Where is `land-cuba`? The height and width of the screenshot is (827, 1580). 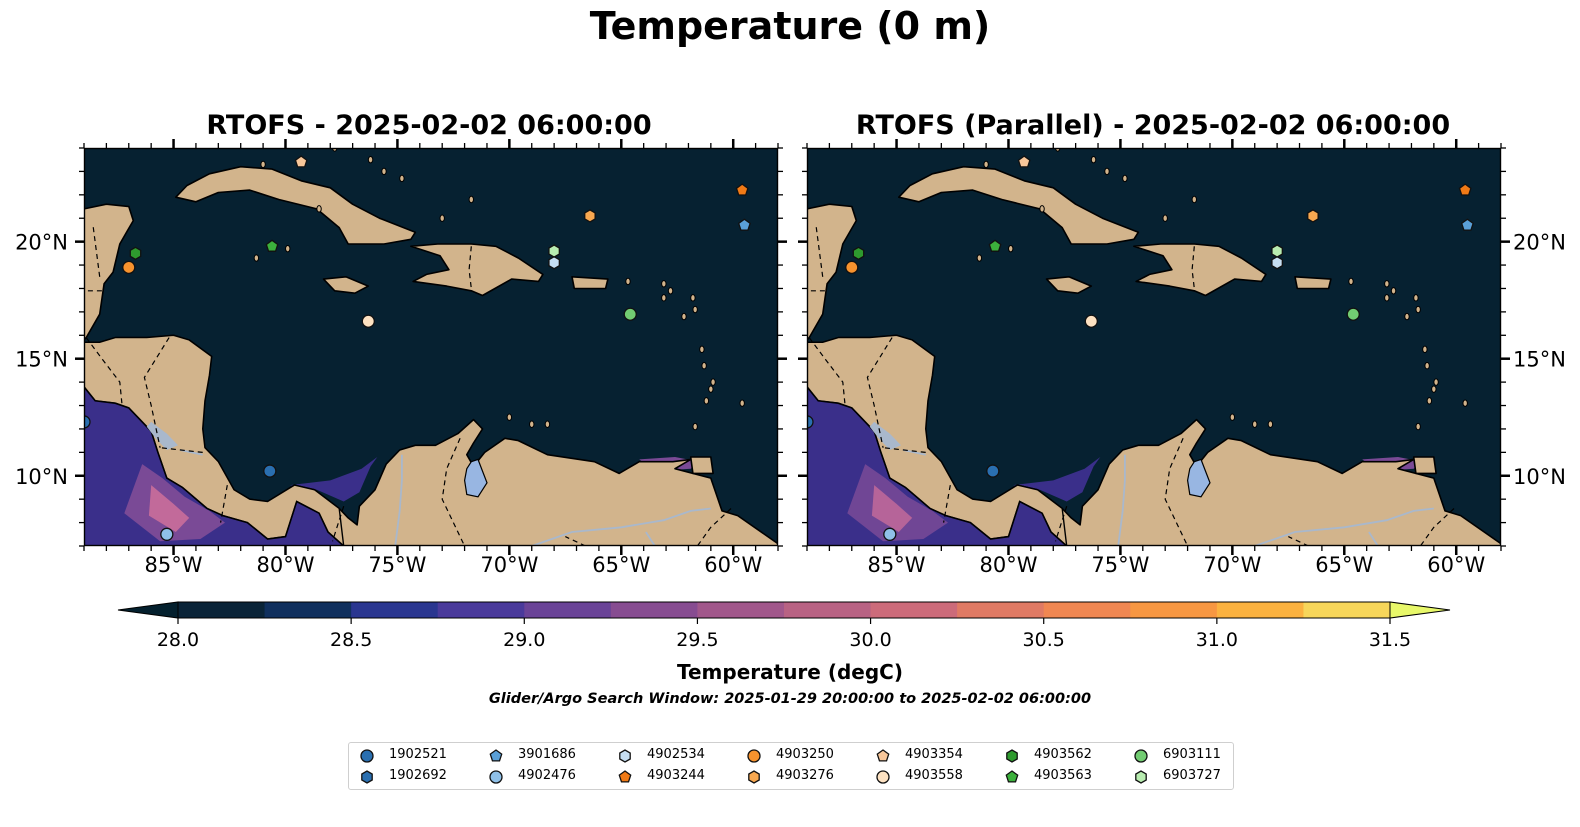 land-cuba is located at coordinates (296, 205).